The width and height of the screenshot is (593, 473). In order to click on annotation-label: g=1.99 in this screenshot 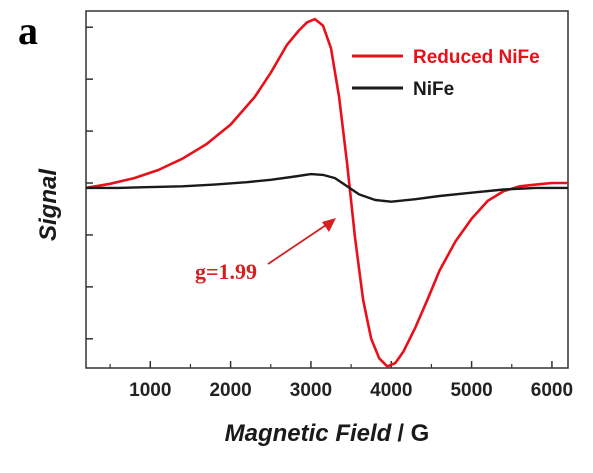, I will do `click(226, 271)`.